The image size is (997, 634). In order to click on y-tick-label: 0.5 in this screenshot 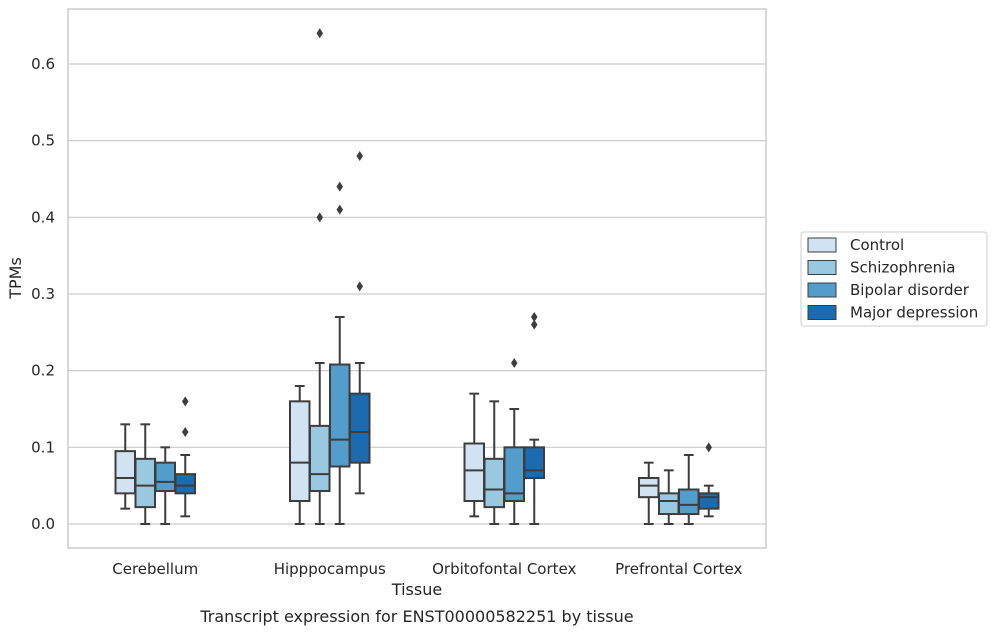, I will do `click(43, 141)`.